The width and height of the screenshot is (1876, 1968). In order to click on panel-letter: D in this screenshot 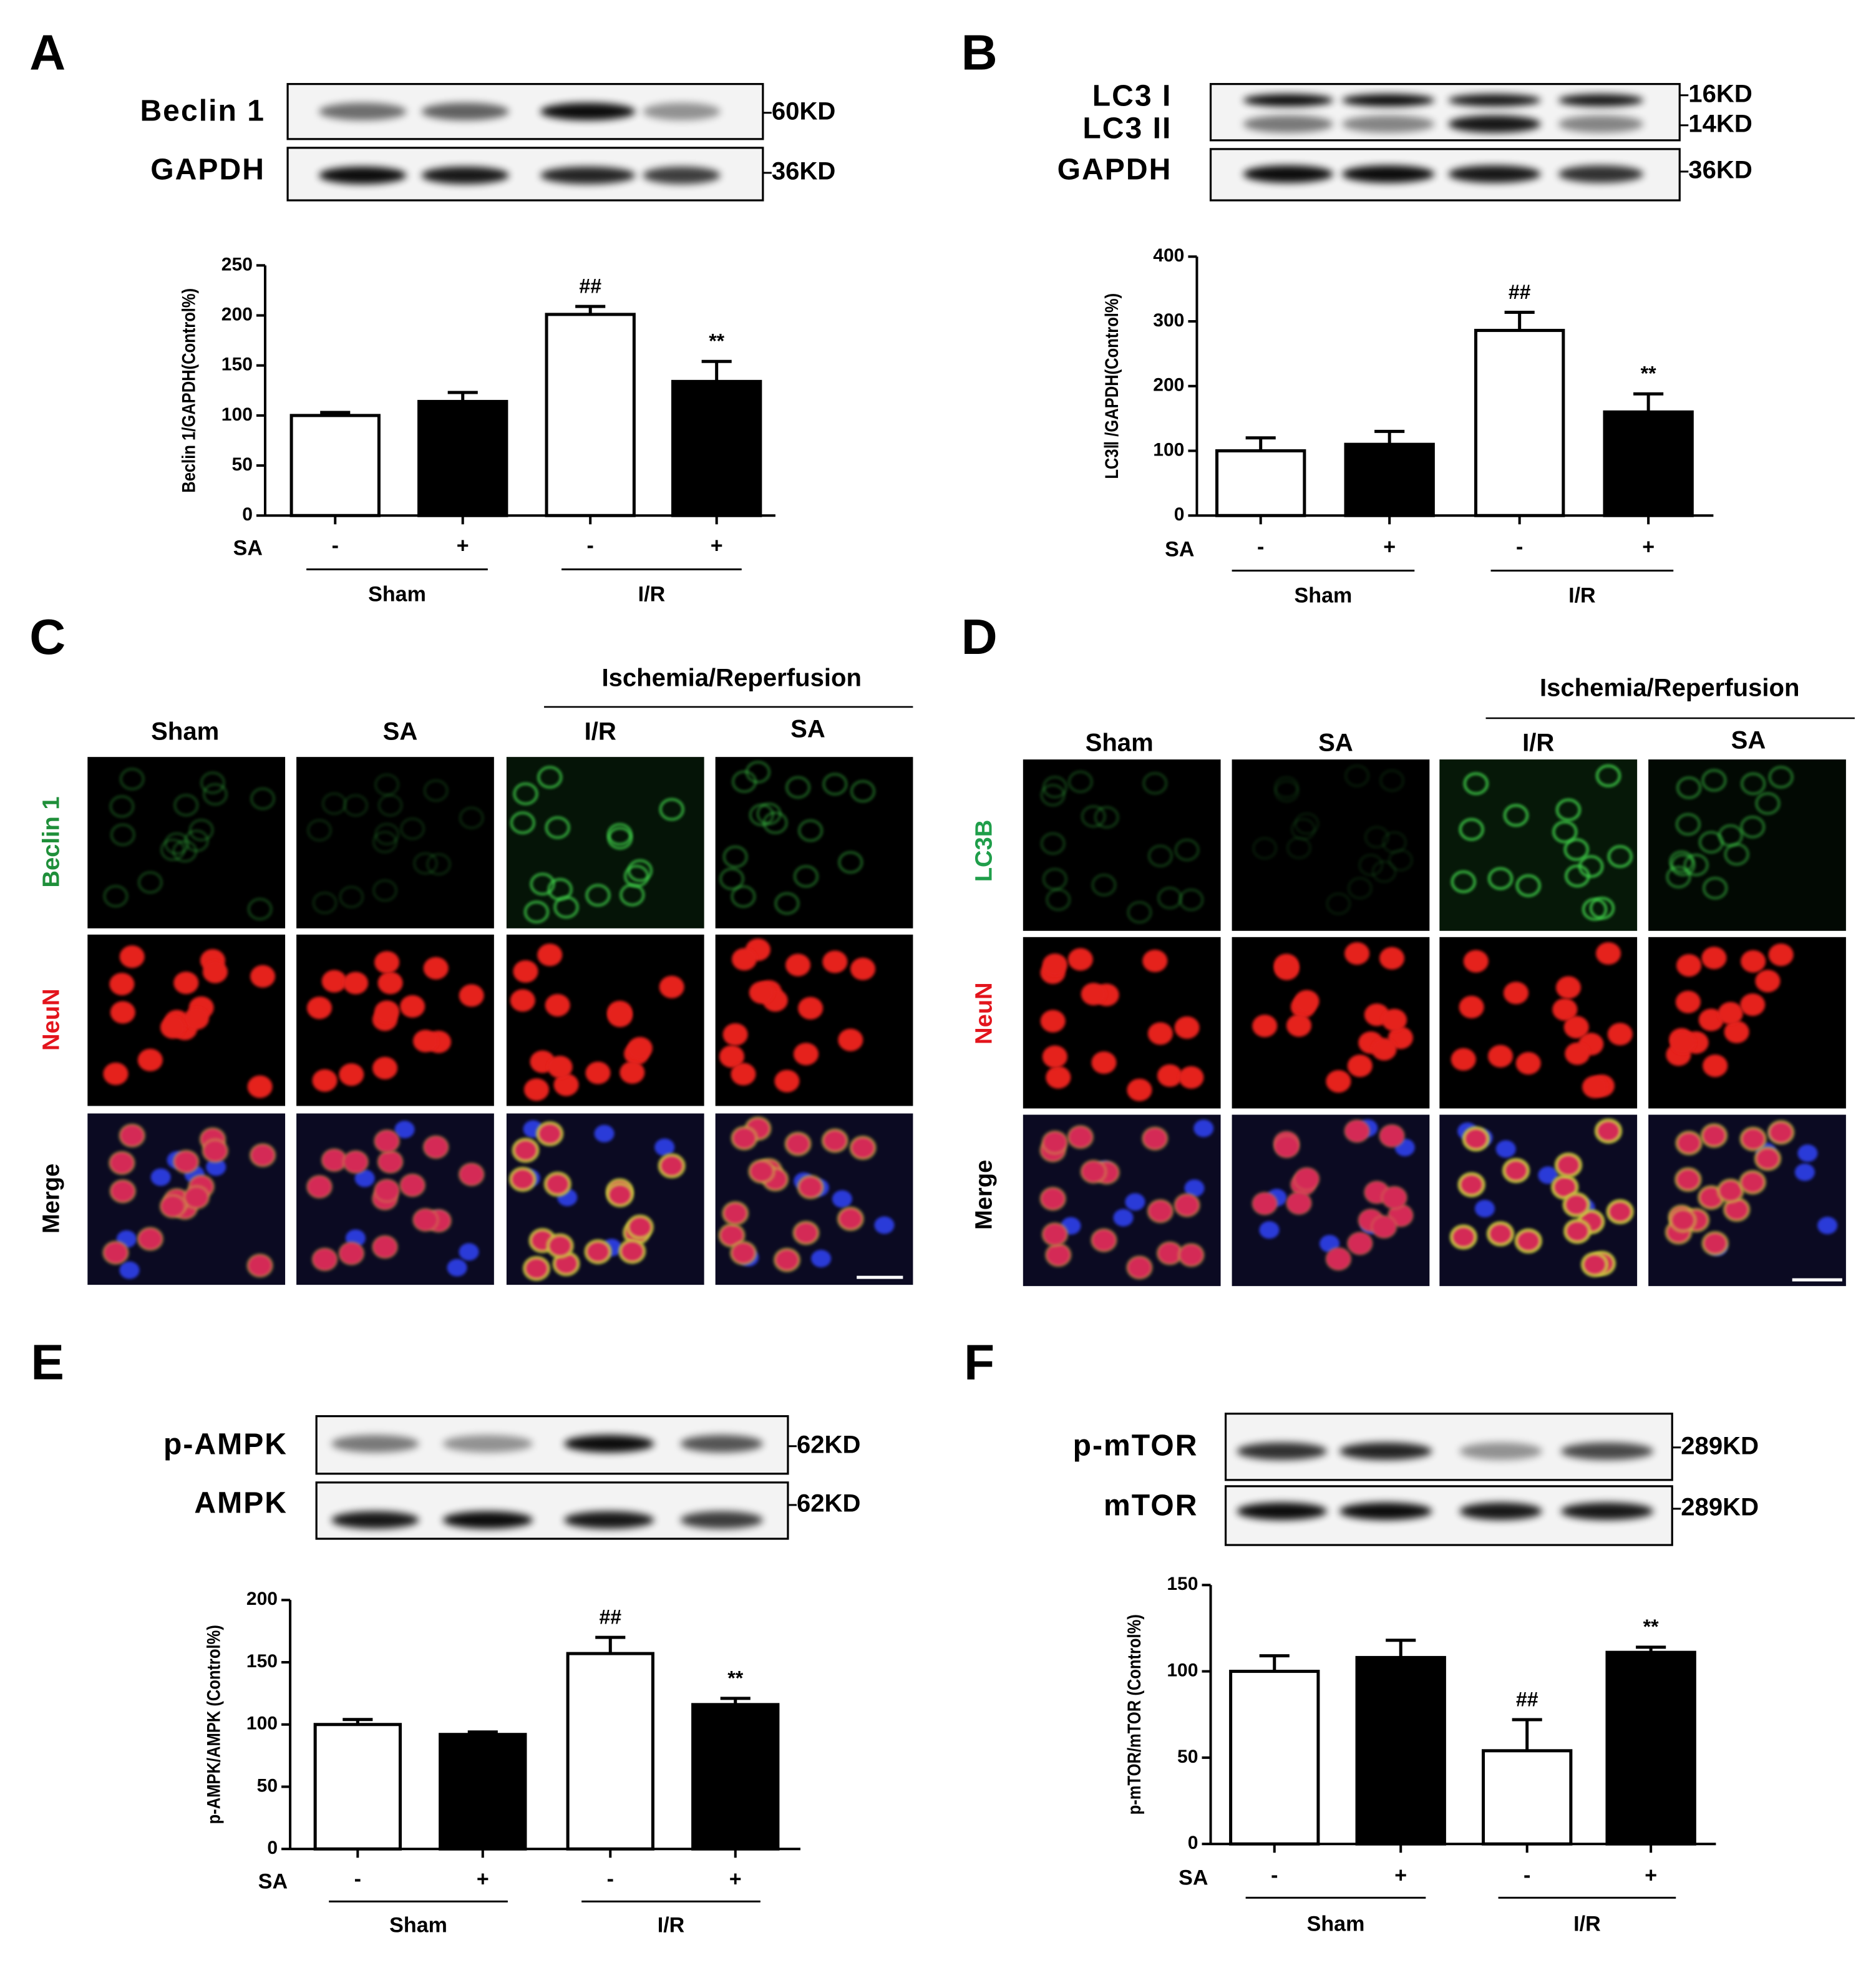, I will do `click(980, 636)`.